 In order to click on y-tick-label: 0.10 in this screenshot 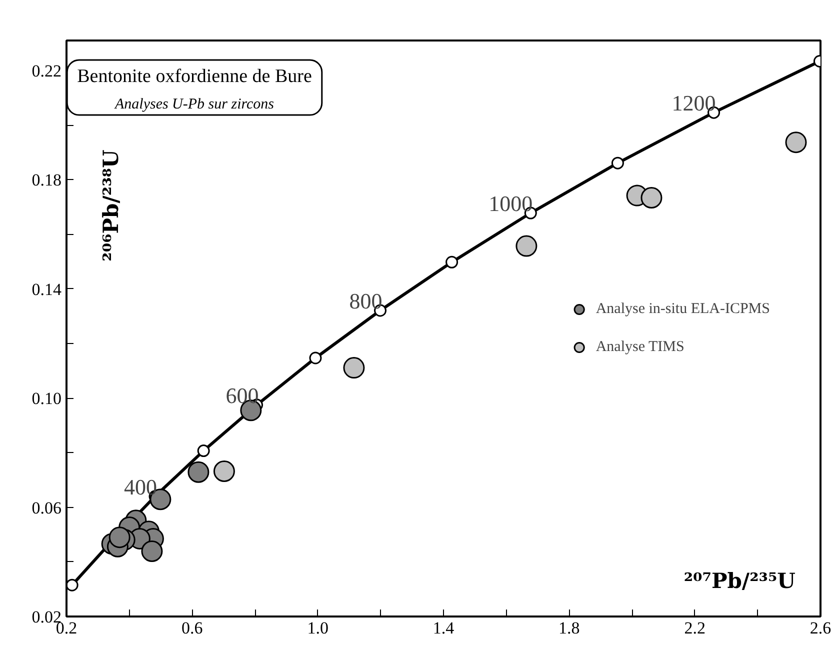, I will do `click(47, 398)`.